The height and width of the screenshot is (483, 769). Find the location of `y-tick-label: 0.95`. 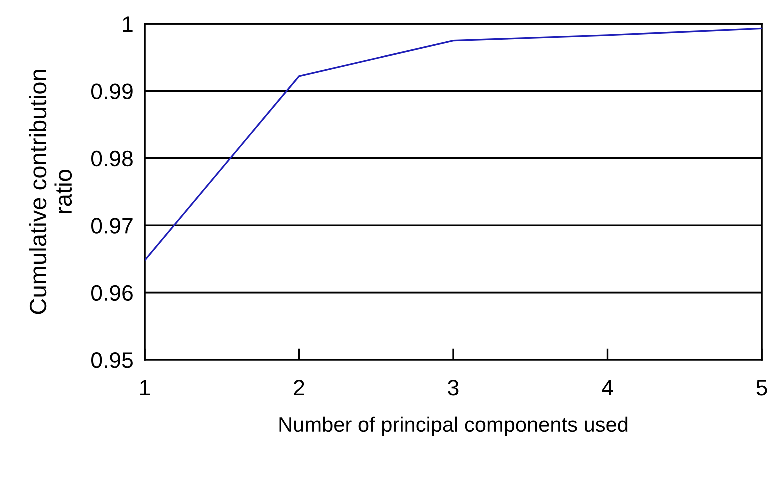

y-tick-label: 0.95 is located at coordinates (112, 360).